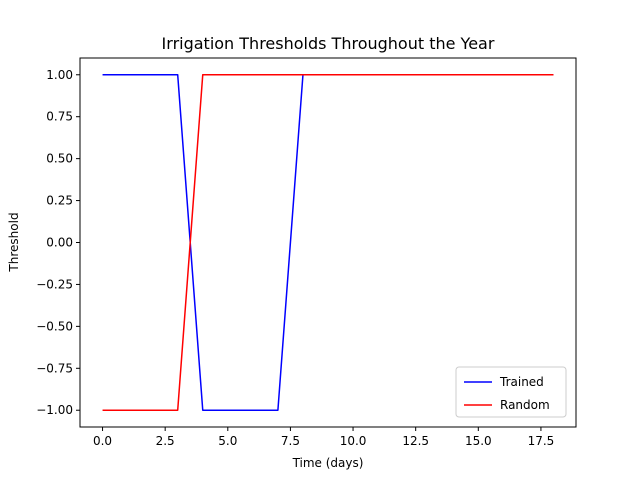 The width and height of the screenshot is (640, 480). I want to click on y-tick-label: 0.50, so click(59, 159).